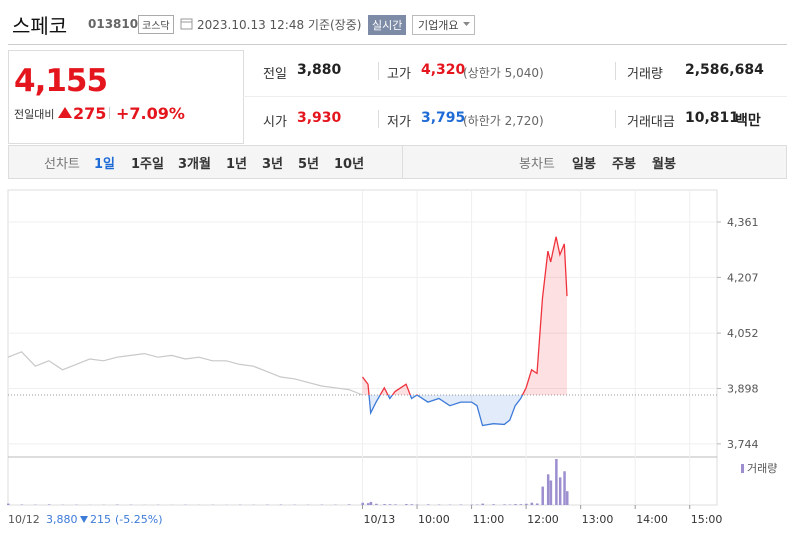  I want to click on stat-label: 저가, so click(399, 122).